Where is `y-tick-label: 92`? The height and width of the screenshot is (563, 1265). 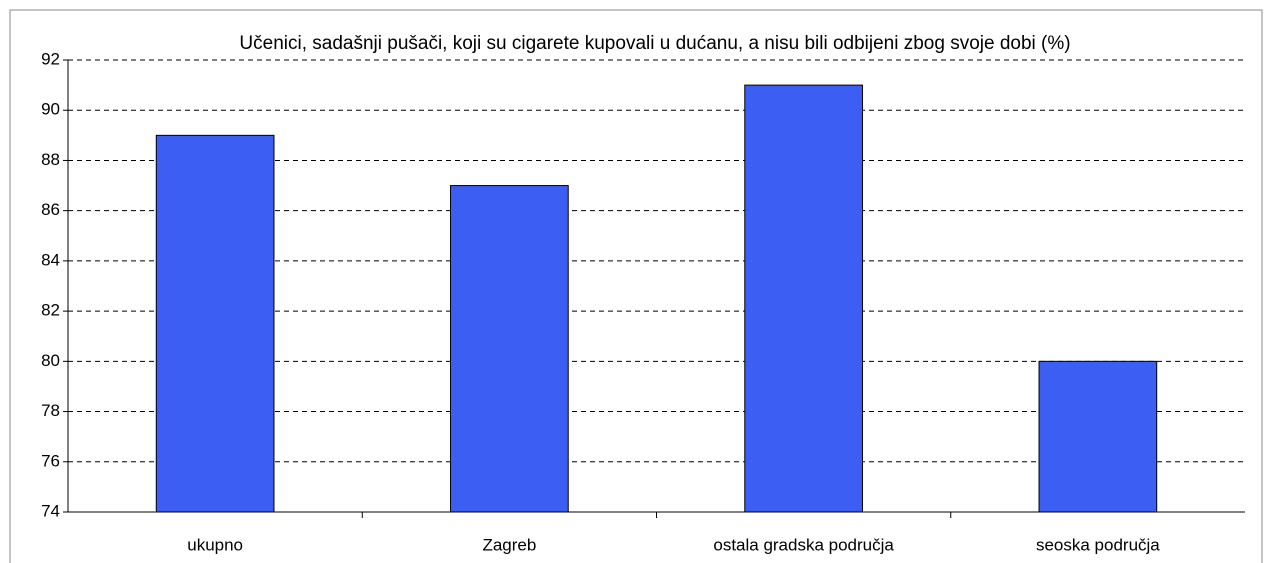
y-tick-label: 92 is located at coordinates (50, 58).